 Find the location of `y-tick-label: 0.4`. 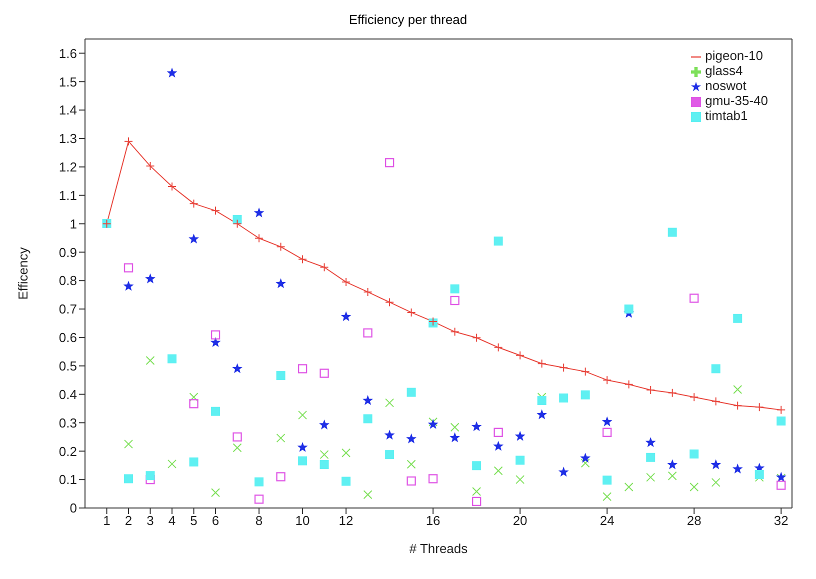

y-tick-label: 0.4 is located at coordinates (67, 394).